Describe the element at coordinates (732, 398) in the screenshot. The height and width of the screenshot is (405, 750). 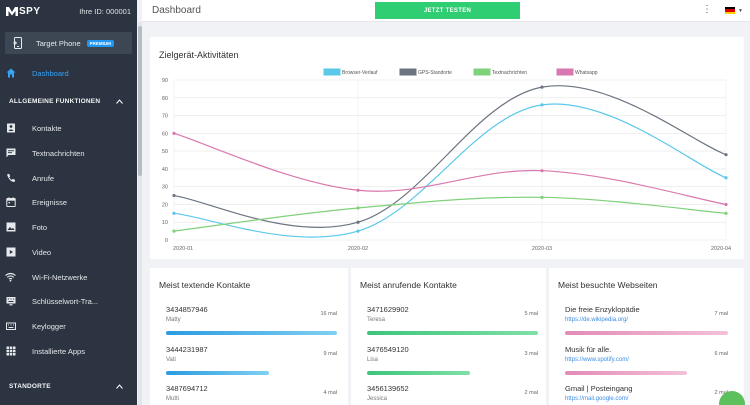
I see `chat-support-button` at that location.